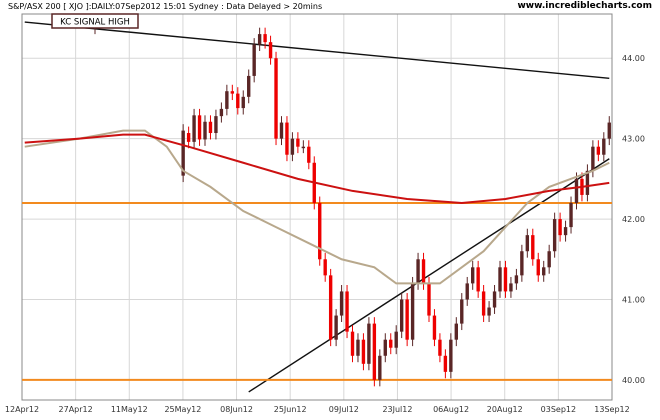 Image resolution: width=660 pixels, height=420 pixels. Describe the element at coordinates (182, 409) in the screenshot. I see `x-tick-label: 25May12` at that location.